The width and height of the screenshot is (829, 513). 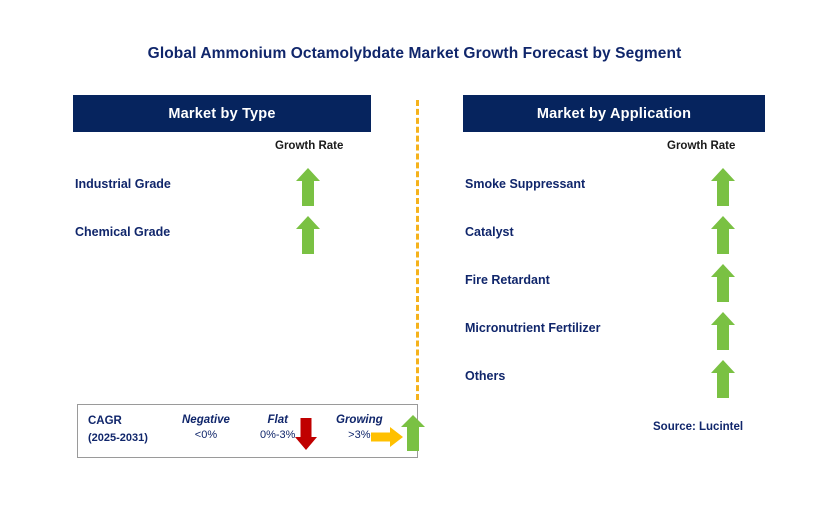 What do you see at coordinates (123, 184) in the screenshot?
I see `segment-label-industrial-grade: Industrial Grade` at bounding box center [123, 184].